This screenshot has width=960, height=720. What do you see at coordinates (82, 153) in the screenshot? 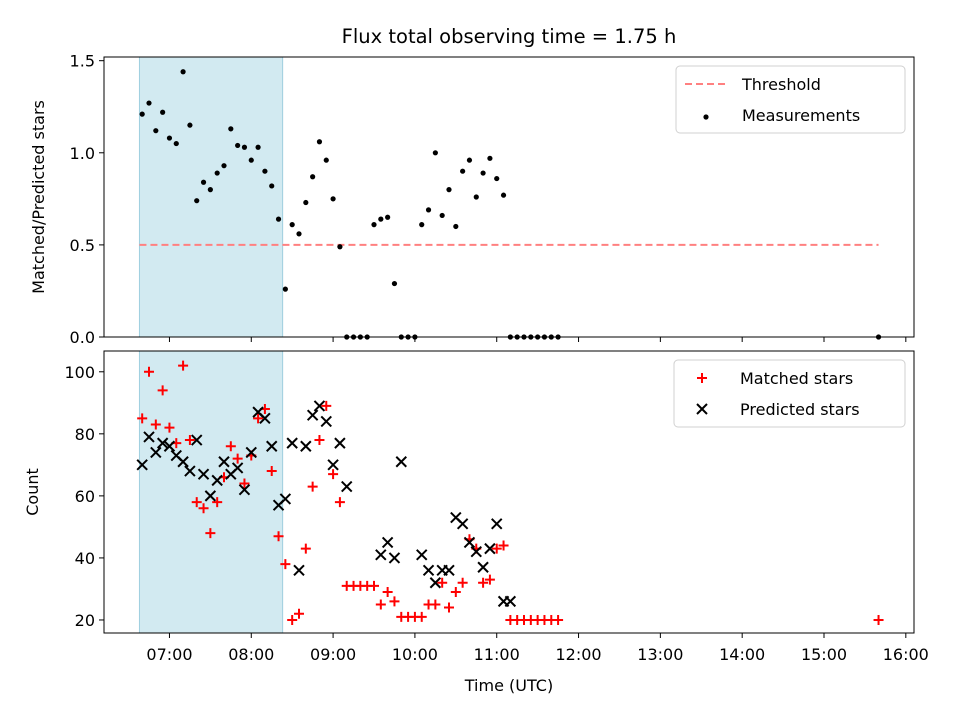
I see `y-tick-label: 1.0` at bounding box center [82, 153].